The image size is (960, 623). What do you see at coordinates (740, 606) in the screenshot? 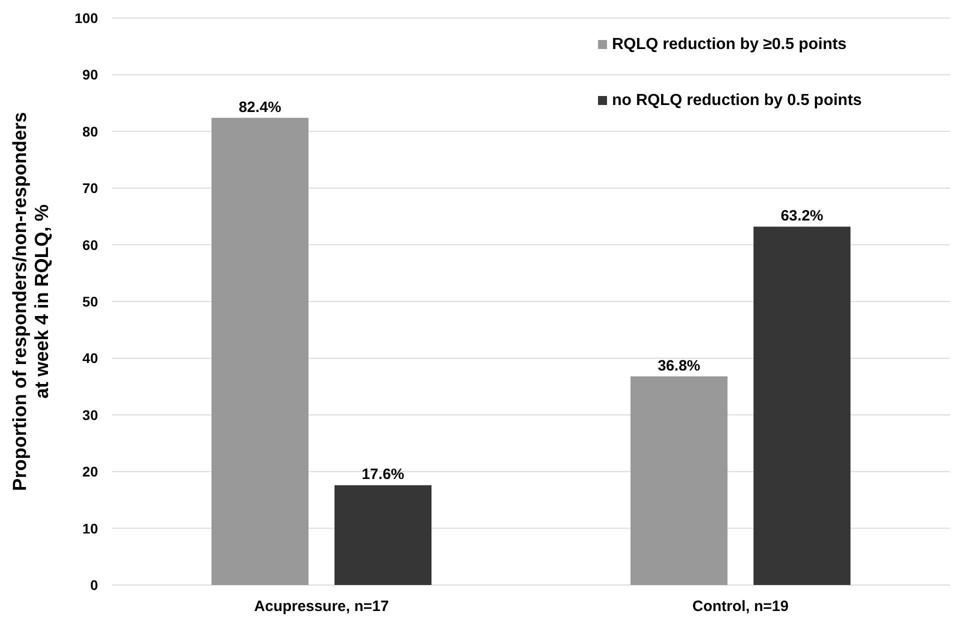
I see `x-tick-label: Control, n=19` at bounding box center [740, 606].